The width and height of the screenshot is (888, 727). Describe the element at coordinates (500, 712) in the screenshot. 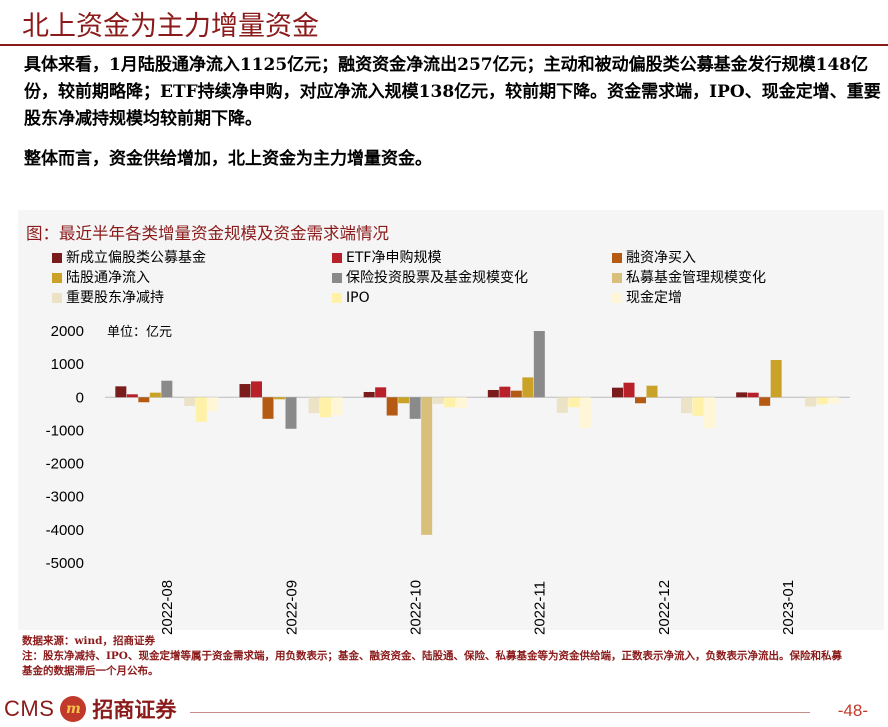

I see `footer-divider` at that location.